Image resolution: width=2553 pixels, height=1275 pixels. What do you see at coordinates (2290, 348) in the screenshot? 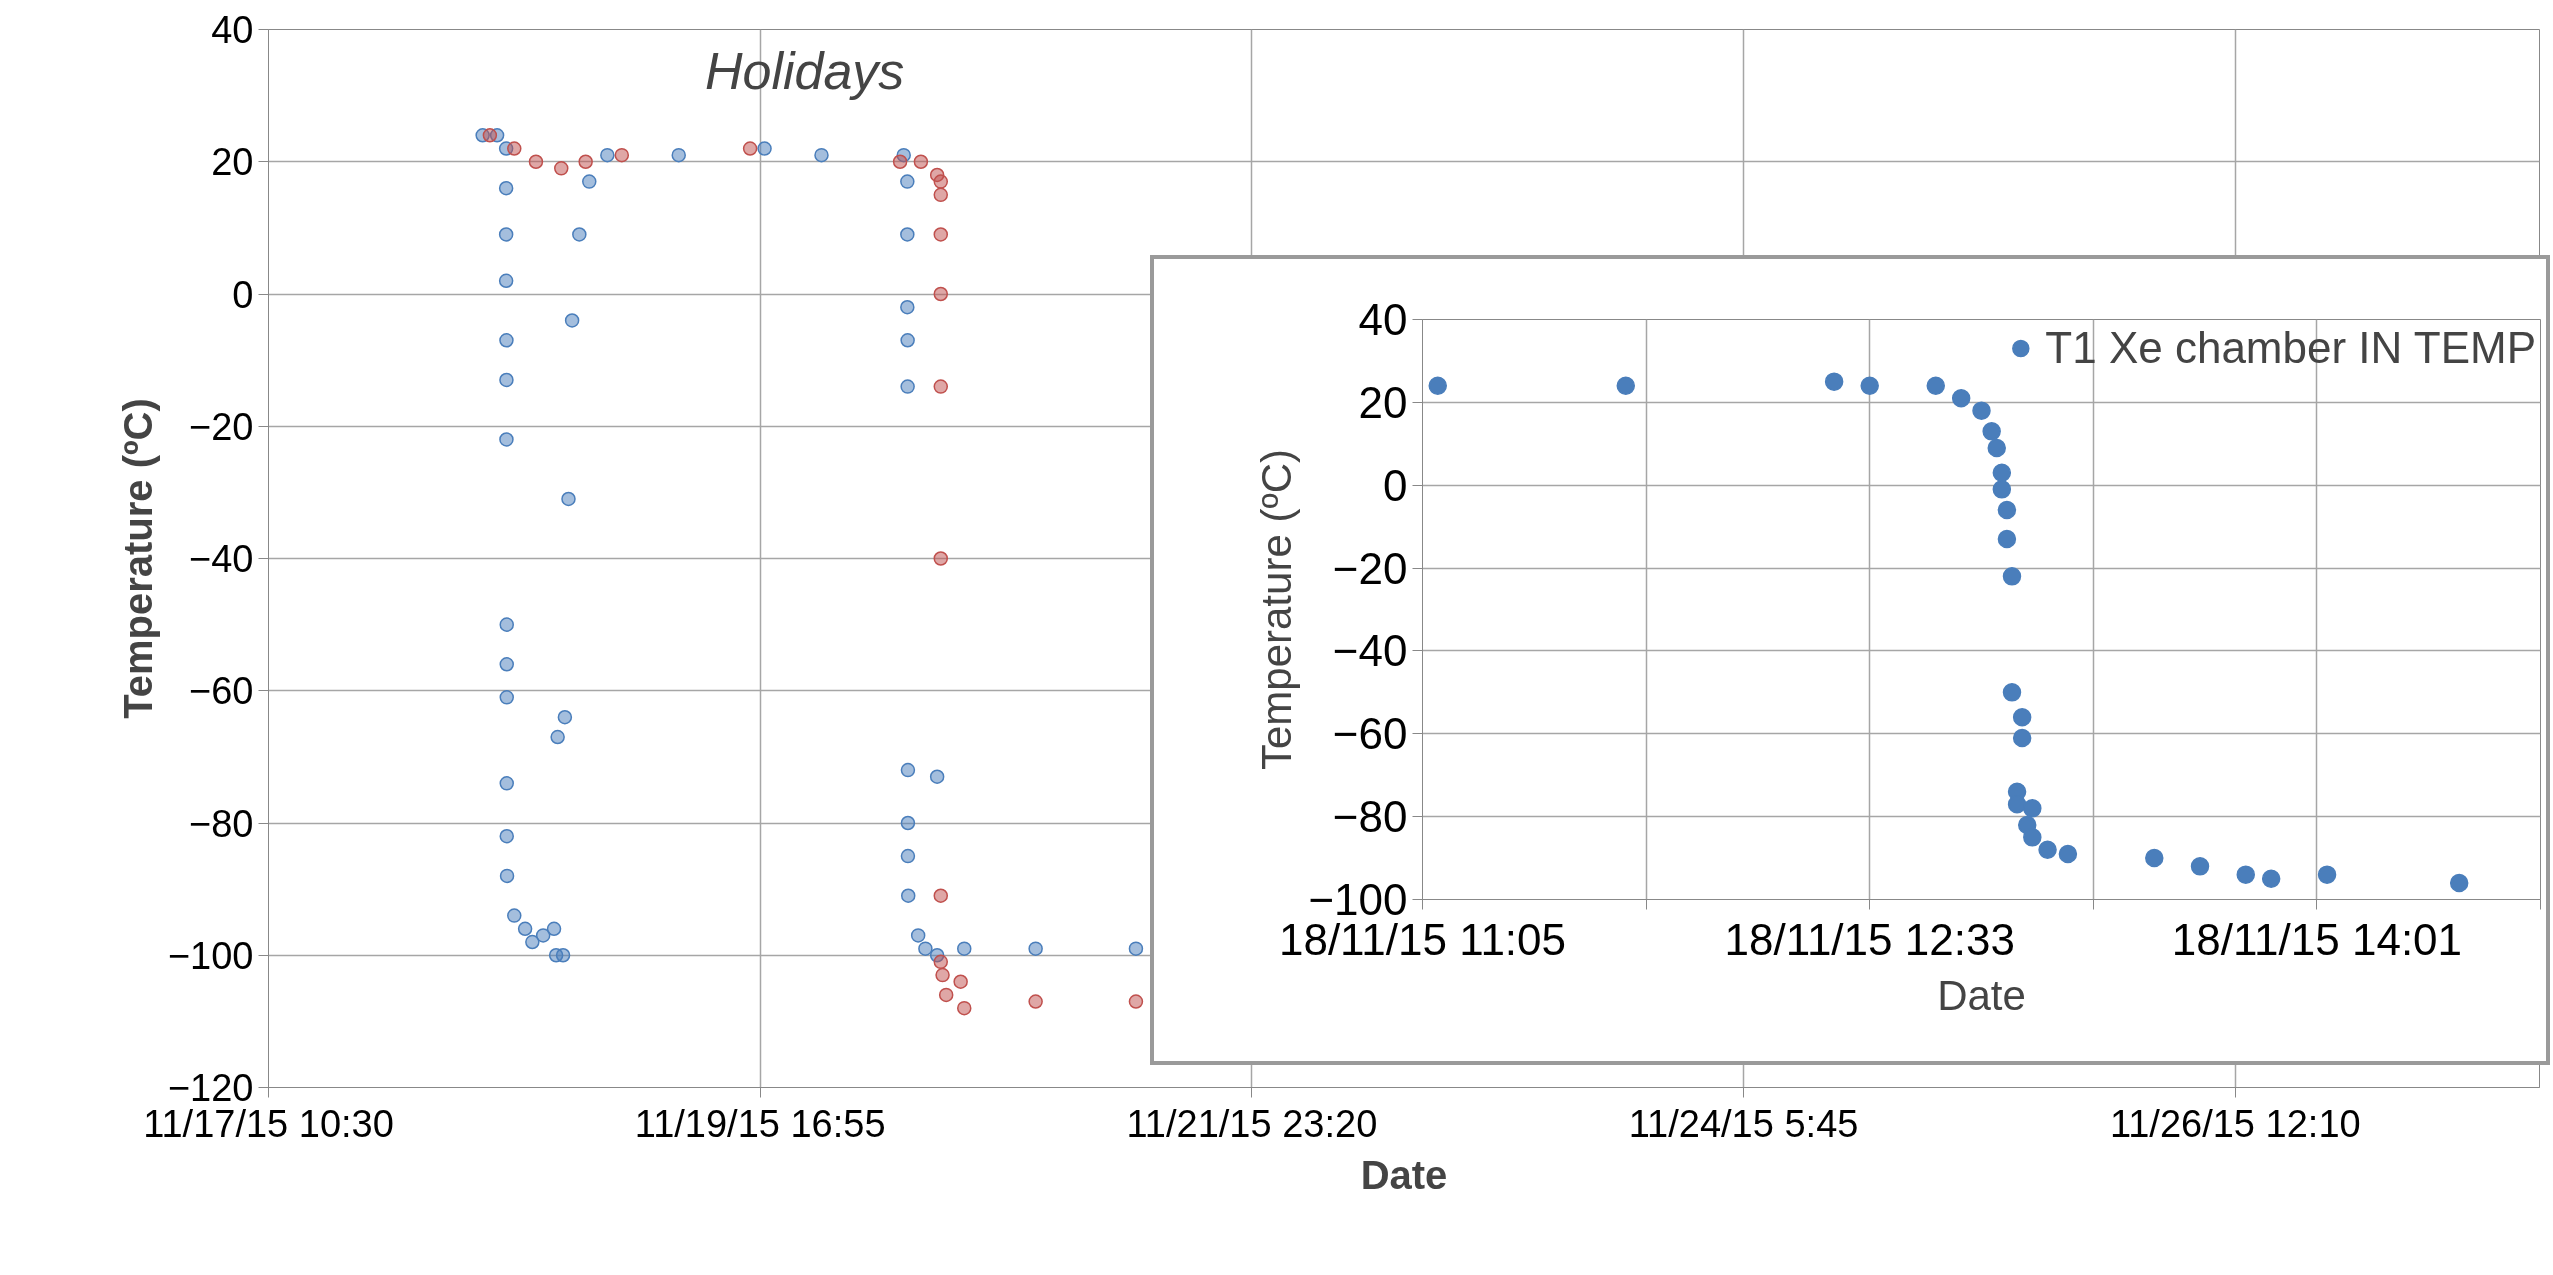
I see `legend-label: T1 Xe chamber IN TEMP` at bounding box center [2290, 348].